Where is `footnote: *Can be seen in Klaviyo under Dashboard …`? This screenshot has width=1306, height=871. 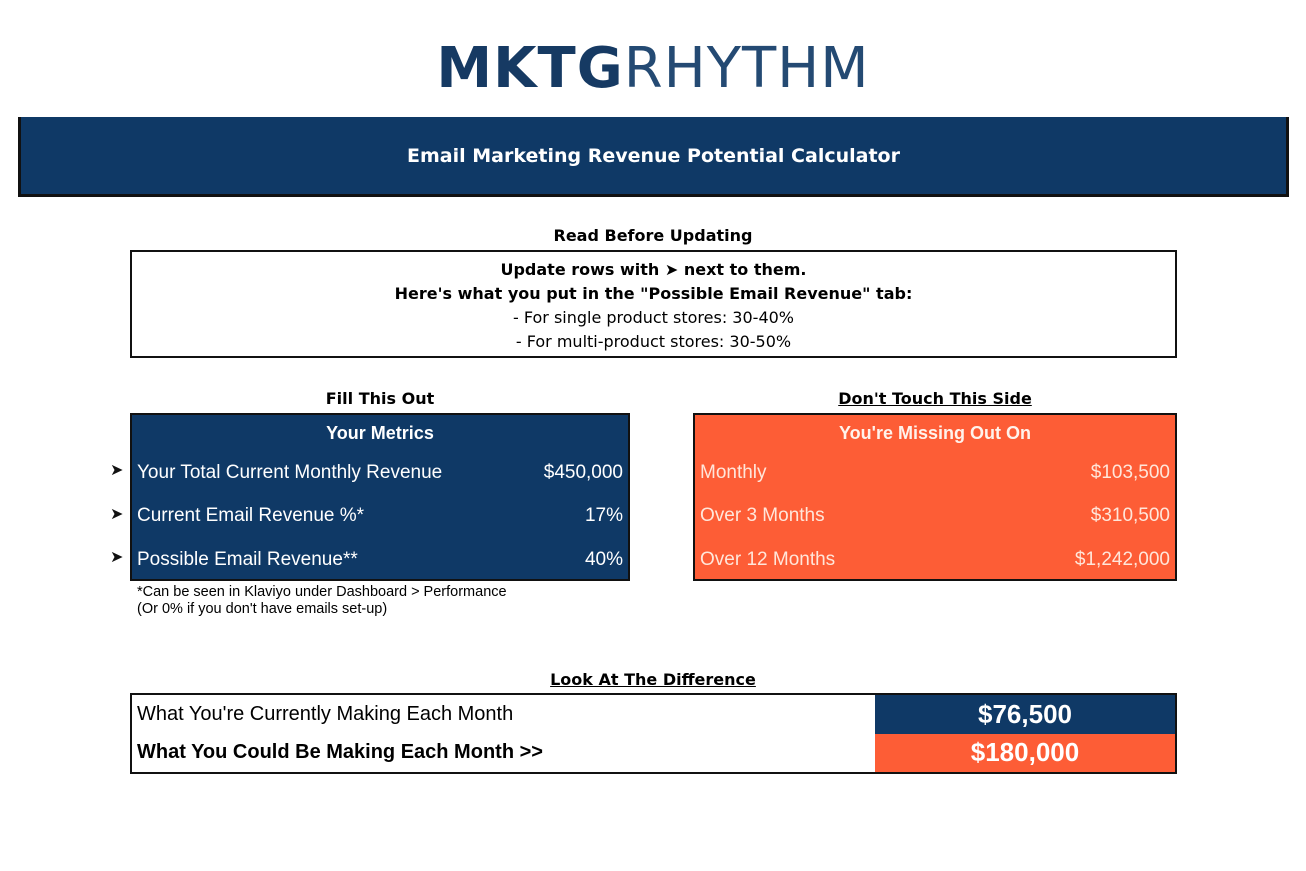 footnote: *Can be seen in Klaviyo under Dashboard … is located at coordinates (322, 601).